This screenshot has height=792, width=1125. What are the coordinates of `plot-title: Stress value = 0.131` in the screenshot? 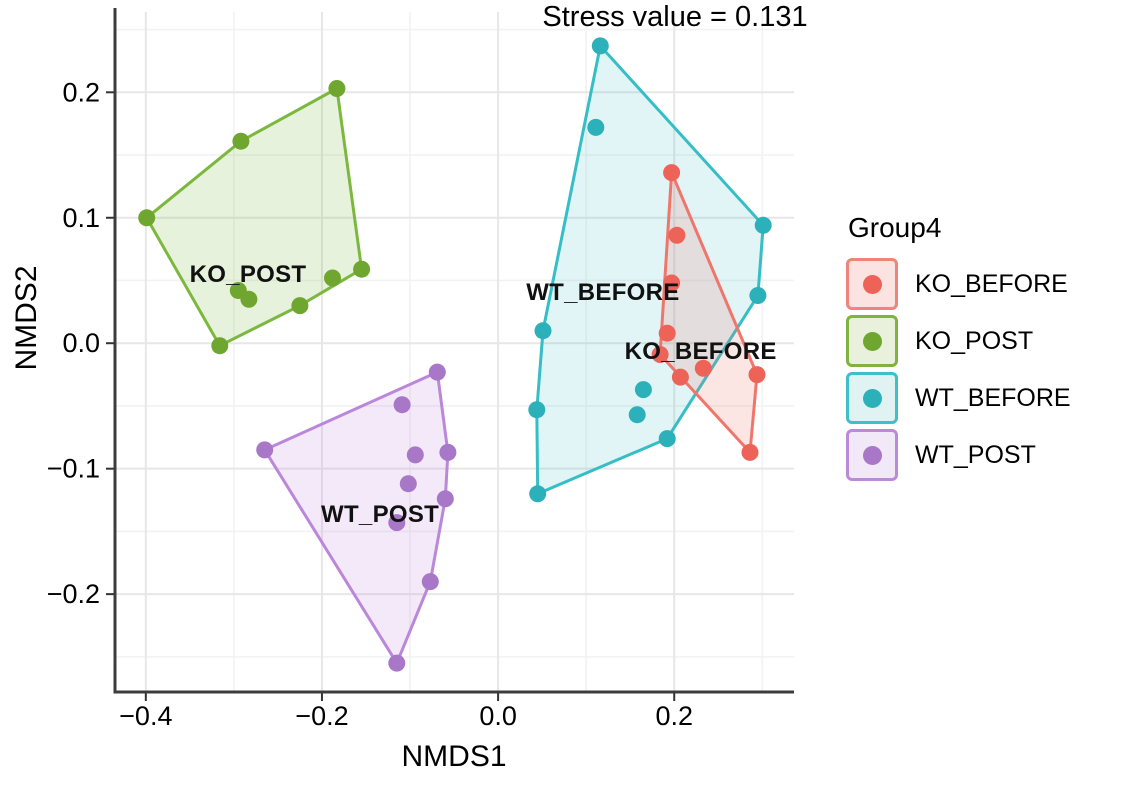 It's located at (675, 17).